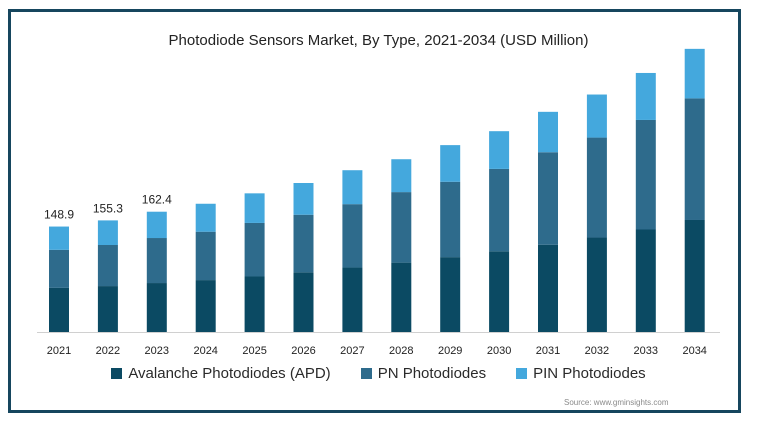  Describe the element at coordinates (450, 351) in the screenshot. I see `x-tick-label-2029: 2029` at that location.